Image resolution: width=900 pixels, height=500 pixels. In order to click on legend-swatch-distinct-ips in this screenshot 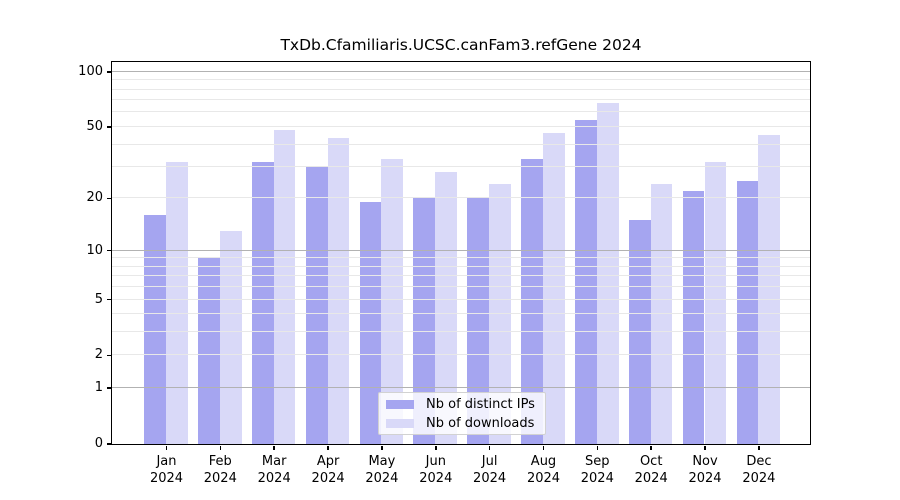, I will do `click(400, 404)`.